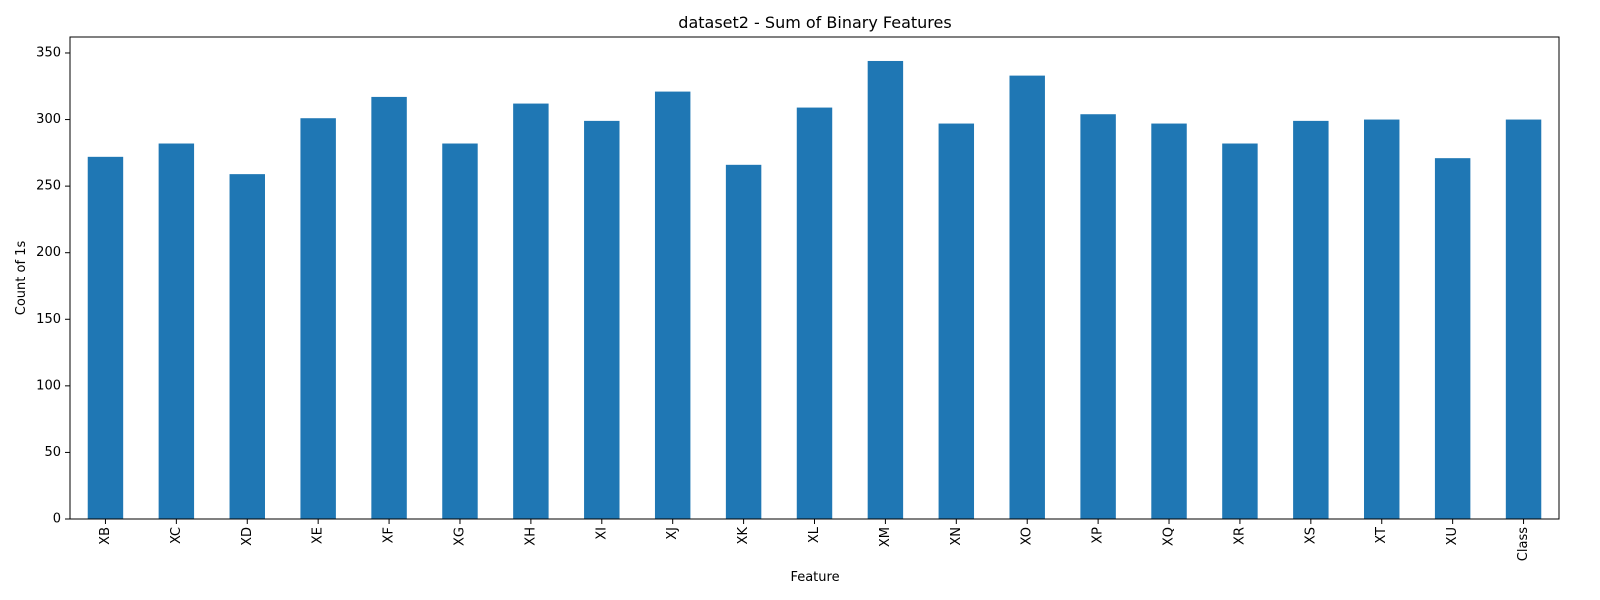 The height and width of the screenshot is (600, 1600). What do you see at coordinates (389, 308) in the screenshot?
I see `bar-xf` at bounding box center [389, 308].